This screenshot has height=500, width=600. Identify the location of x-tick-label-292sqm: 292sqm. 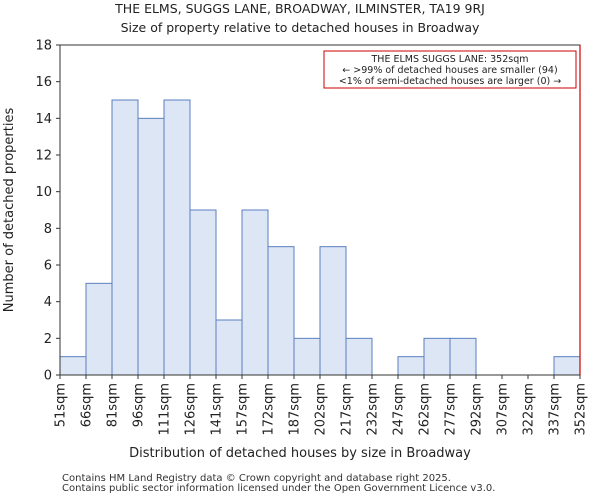
(477, 409).